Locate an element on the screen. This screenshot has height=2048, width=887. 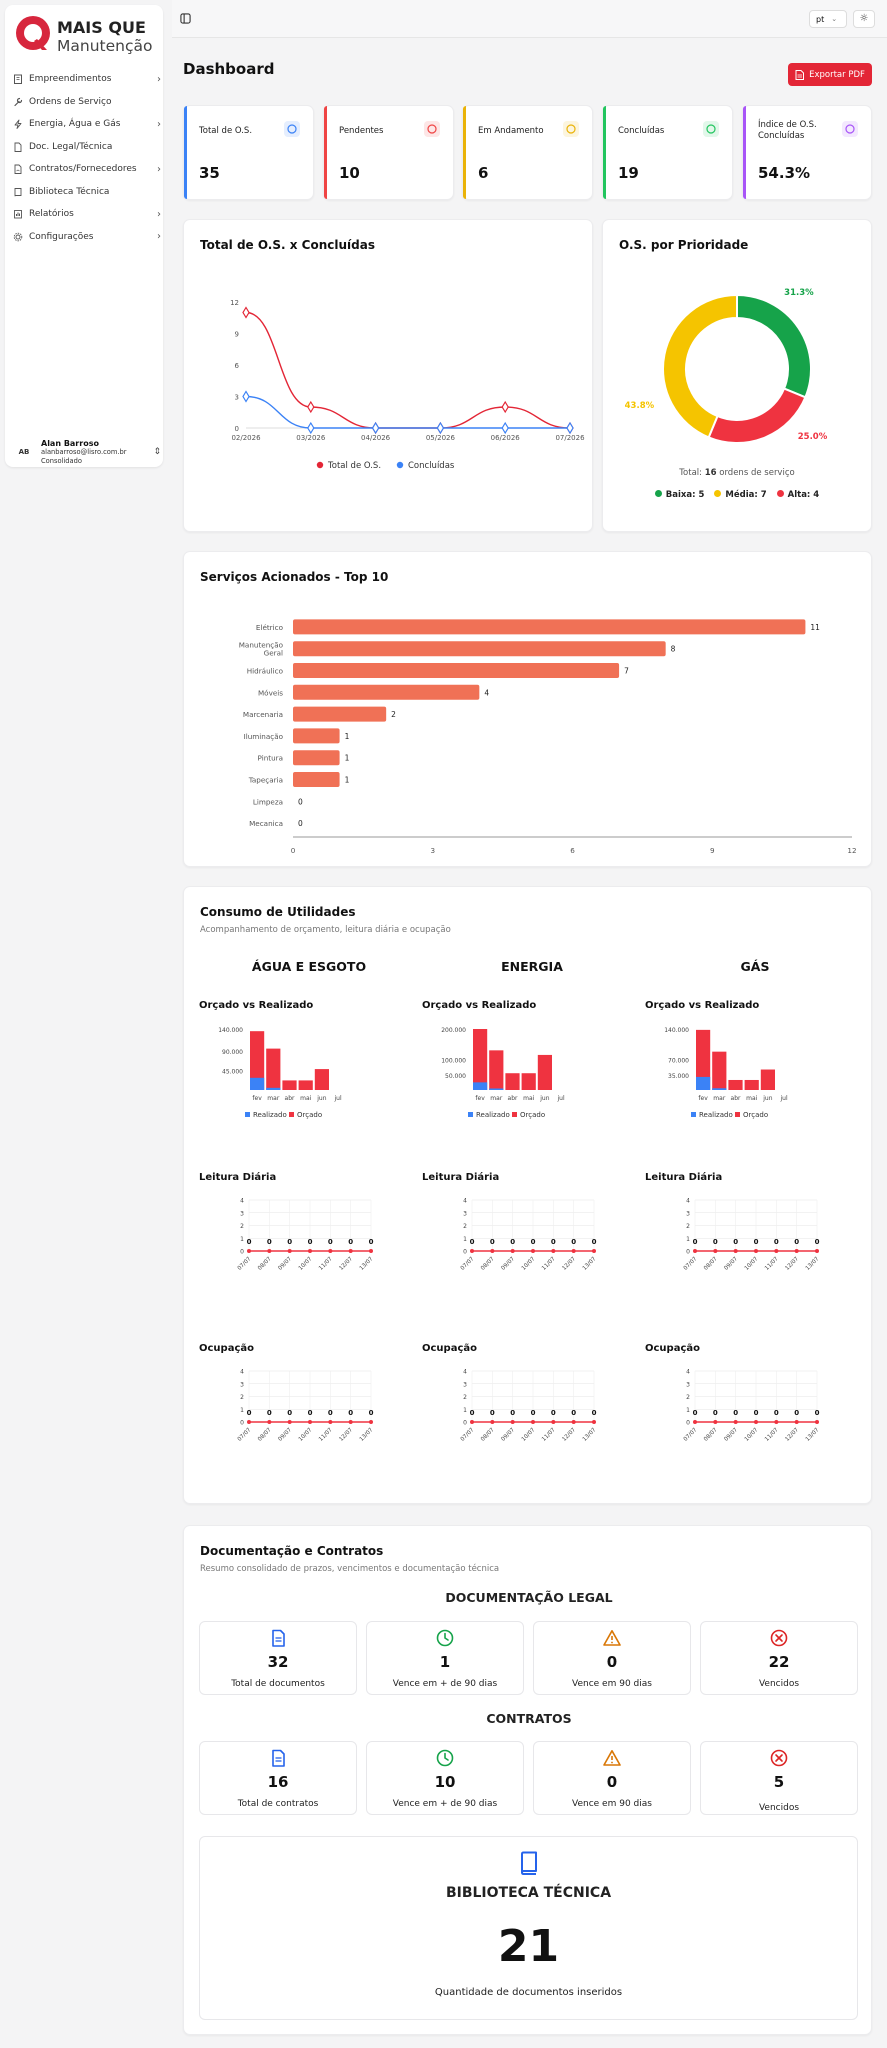
y-tick-label: 1 is located at coordinates (465, 1410).